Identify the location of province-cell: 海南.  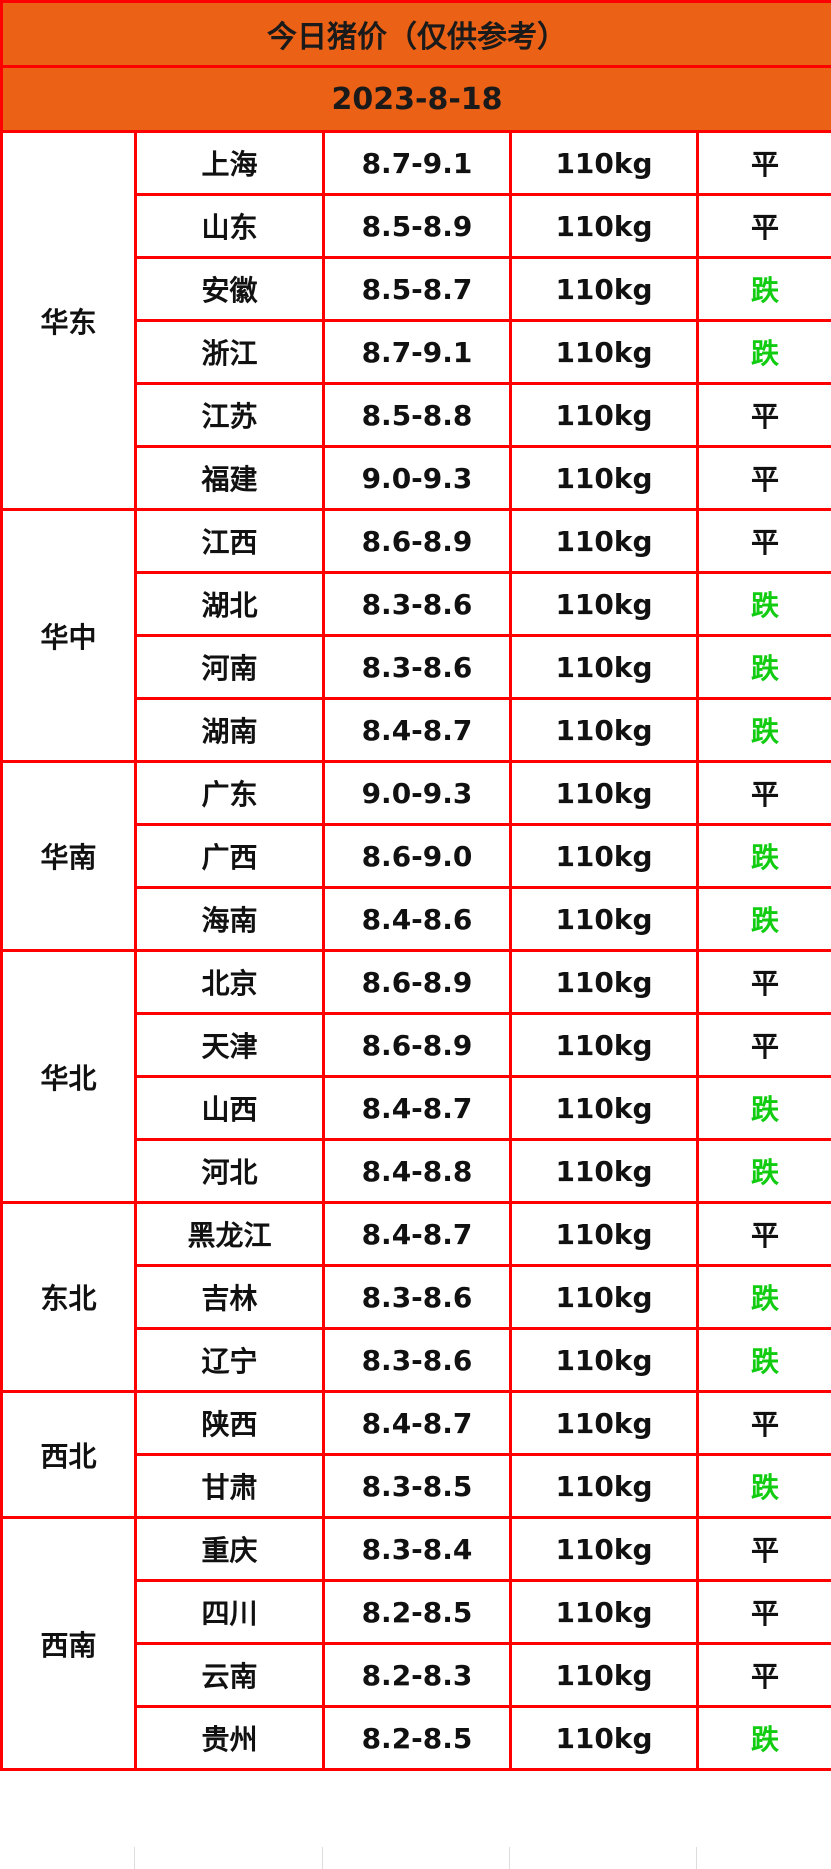
(229, 919).